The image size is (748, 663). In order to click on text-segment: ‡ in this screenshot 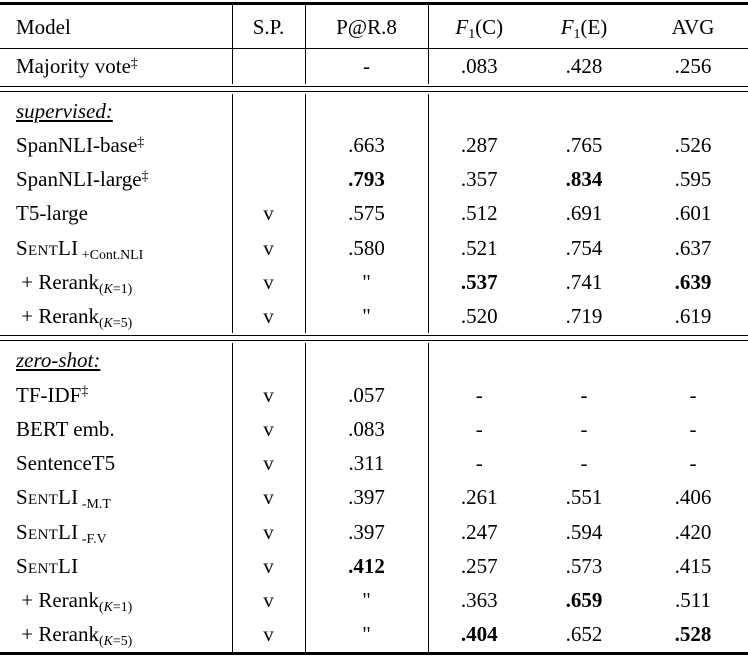, I will do `click(134, 63)`.